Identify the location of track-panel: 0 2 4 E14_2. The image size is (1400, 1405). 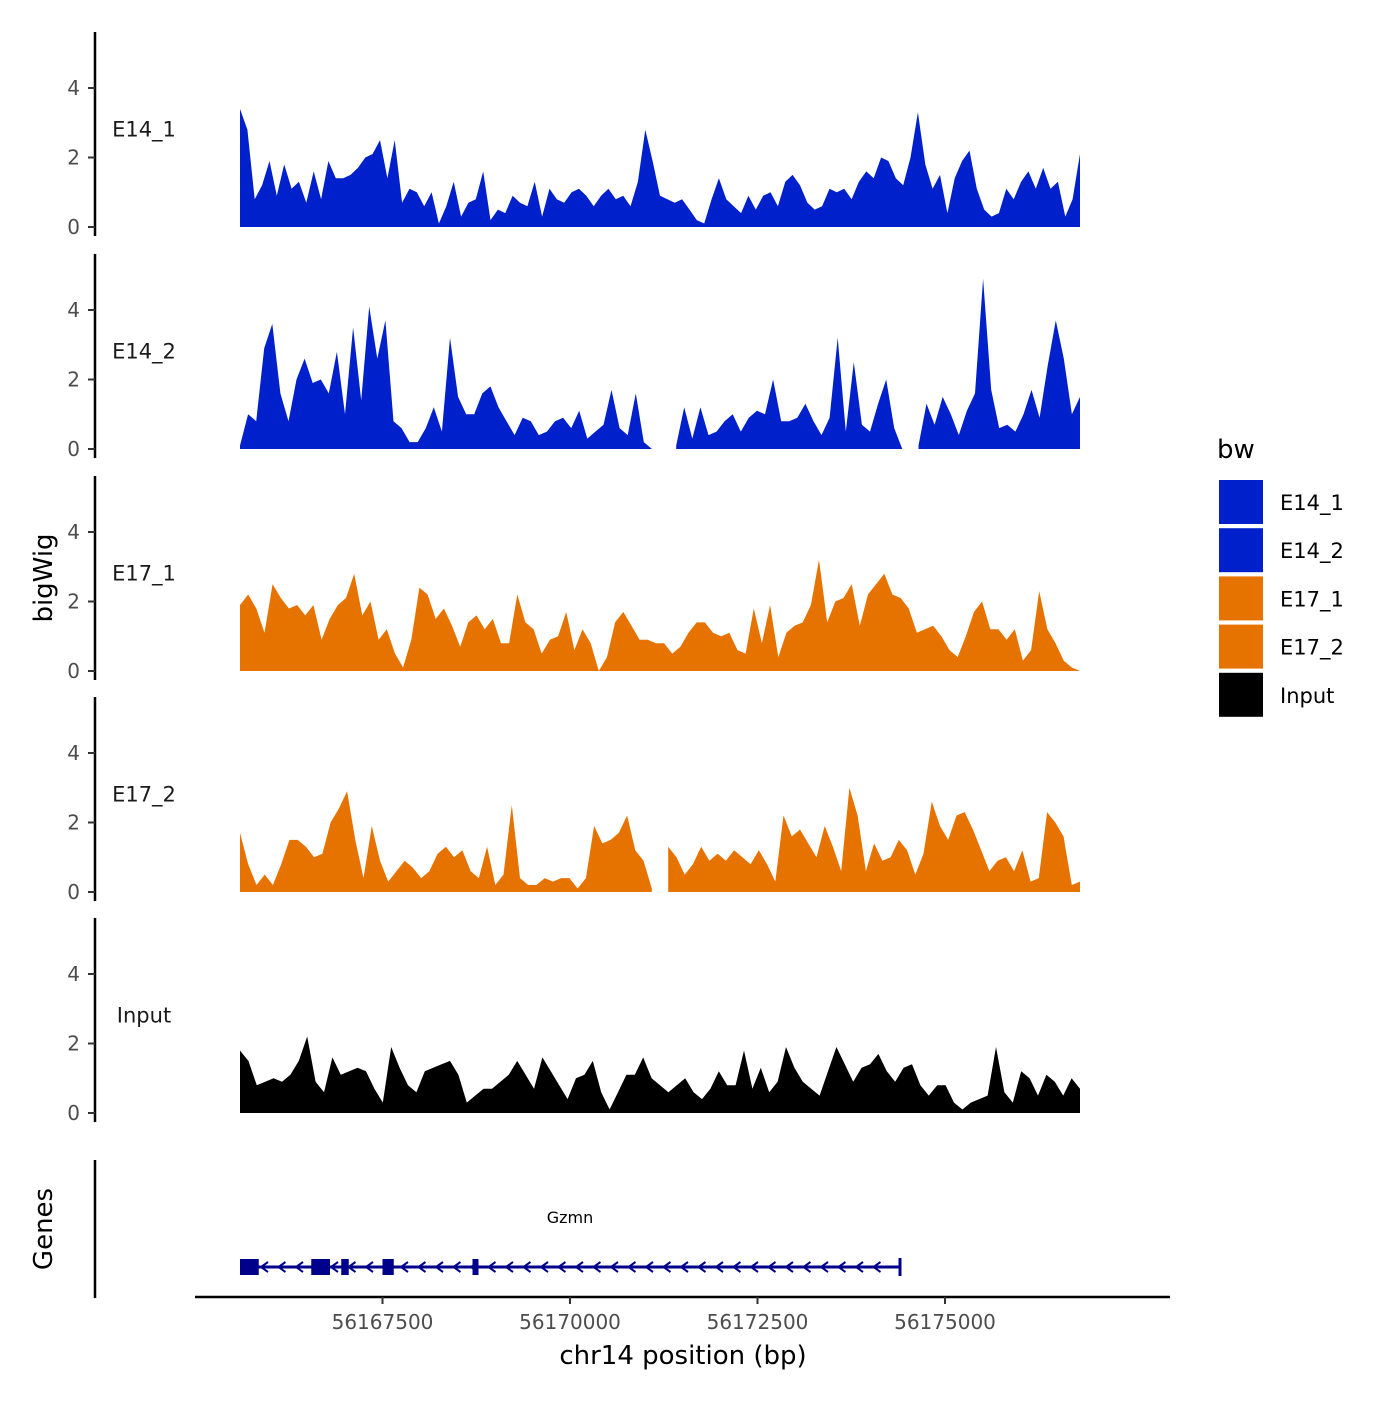
(573, 357).